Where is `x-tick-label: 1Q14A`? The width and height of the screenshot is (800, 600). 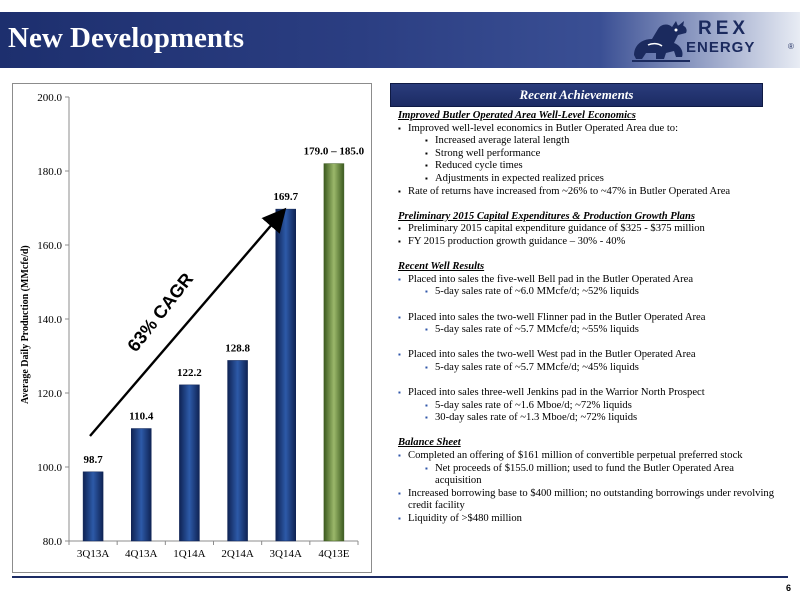 x-tick-label: 1Q14A is located at coordinates (189, 554).